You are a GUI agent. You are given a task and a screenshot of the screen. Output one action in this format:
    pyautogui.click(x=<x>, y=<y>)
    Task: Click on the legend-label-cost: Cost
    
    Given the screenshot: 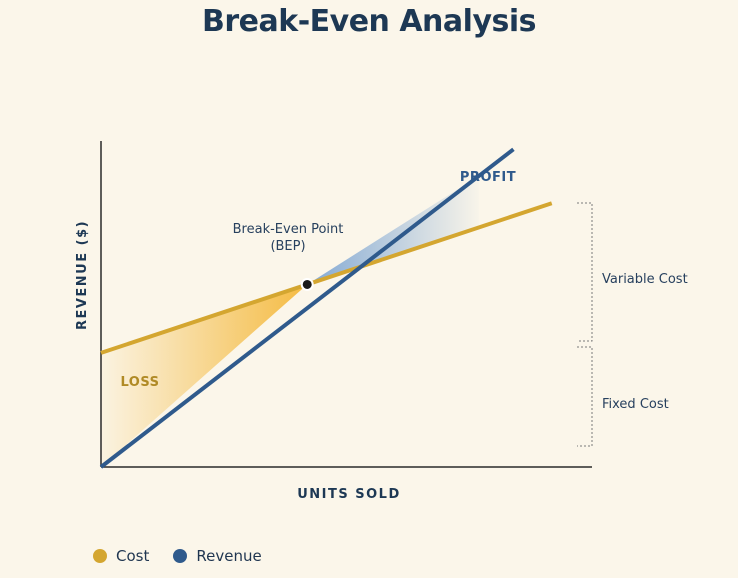 What is the action you would take?
    pyautogui.click(x=133, y=556)
    